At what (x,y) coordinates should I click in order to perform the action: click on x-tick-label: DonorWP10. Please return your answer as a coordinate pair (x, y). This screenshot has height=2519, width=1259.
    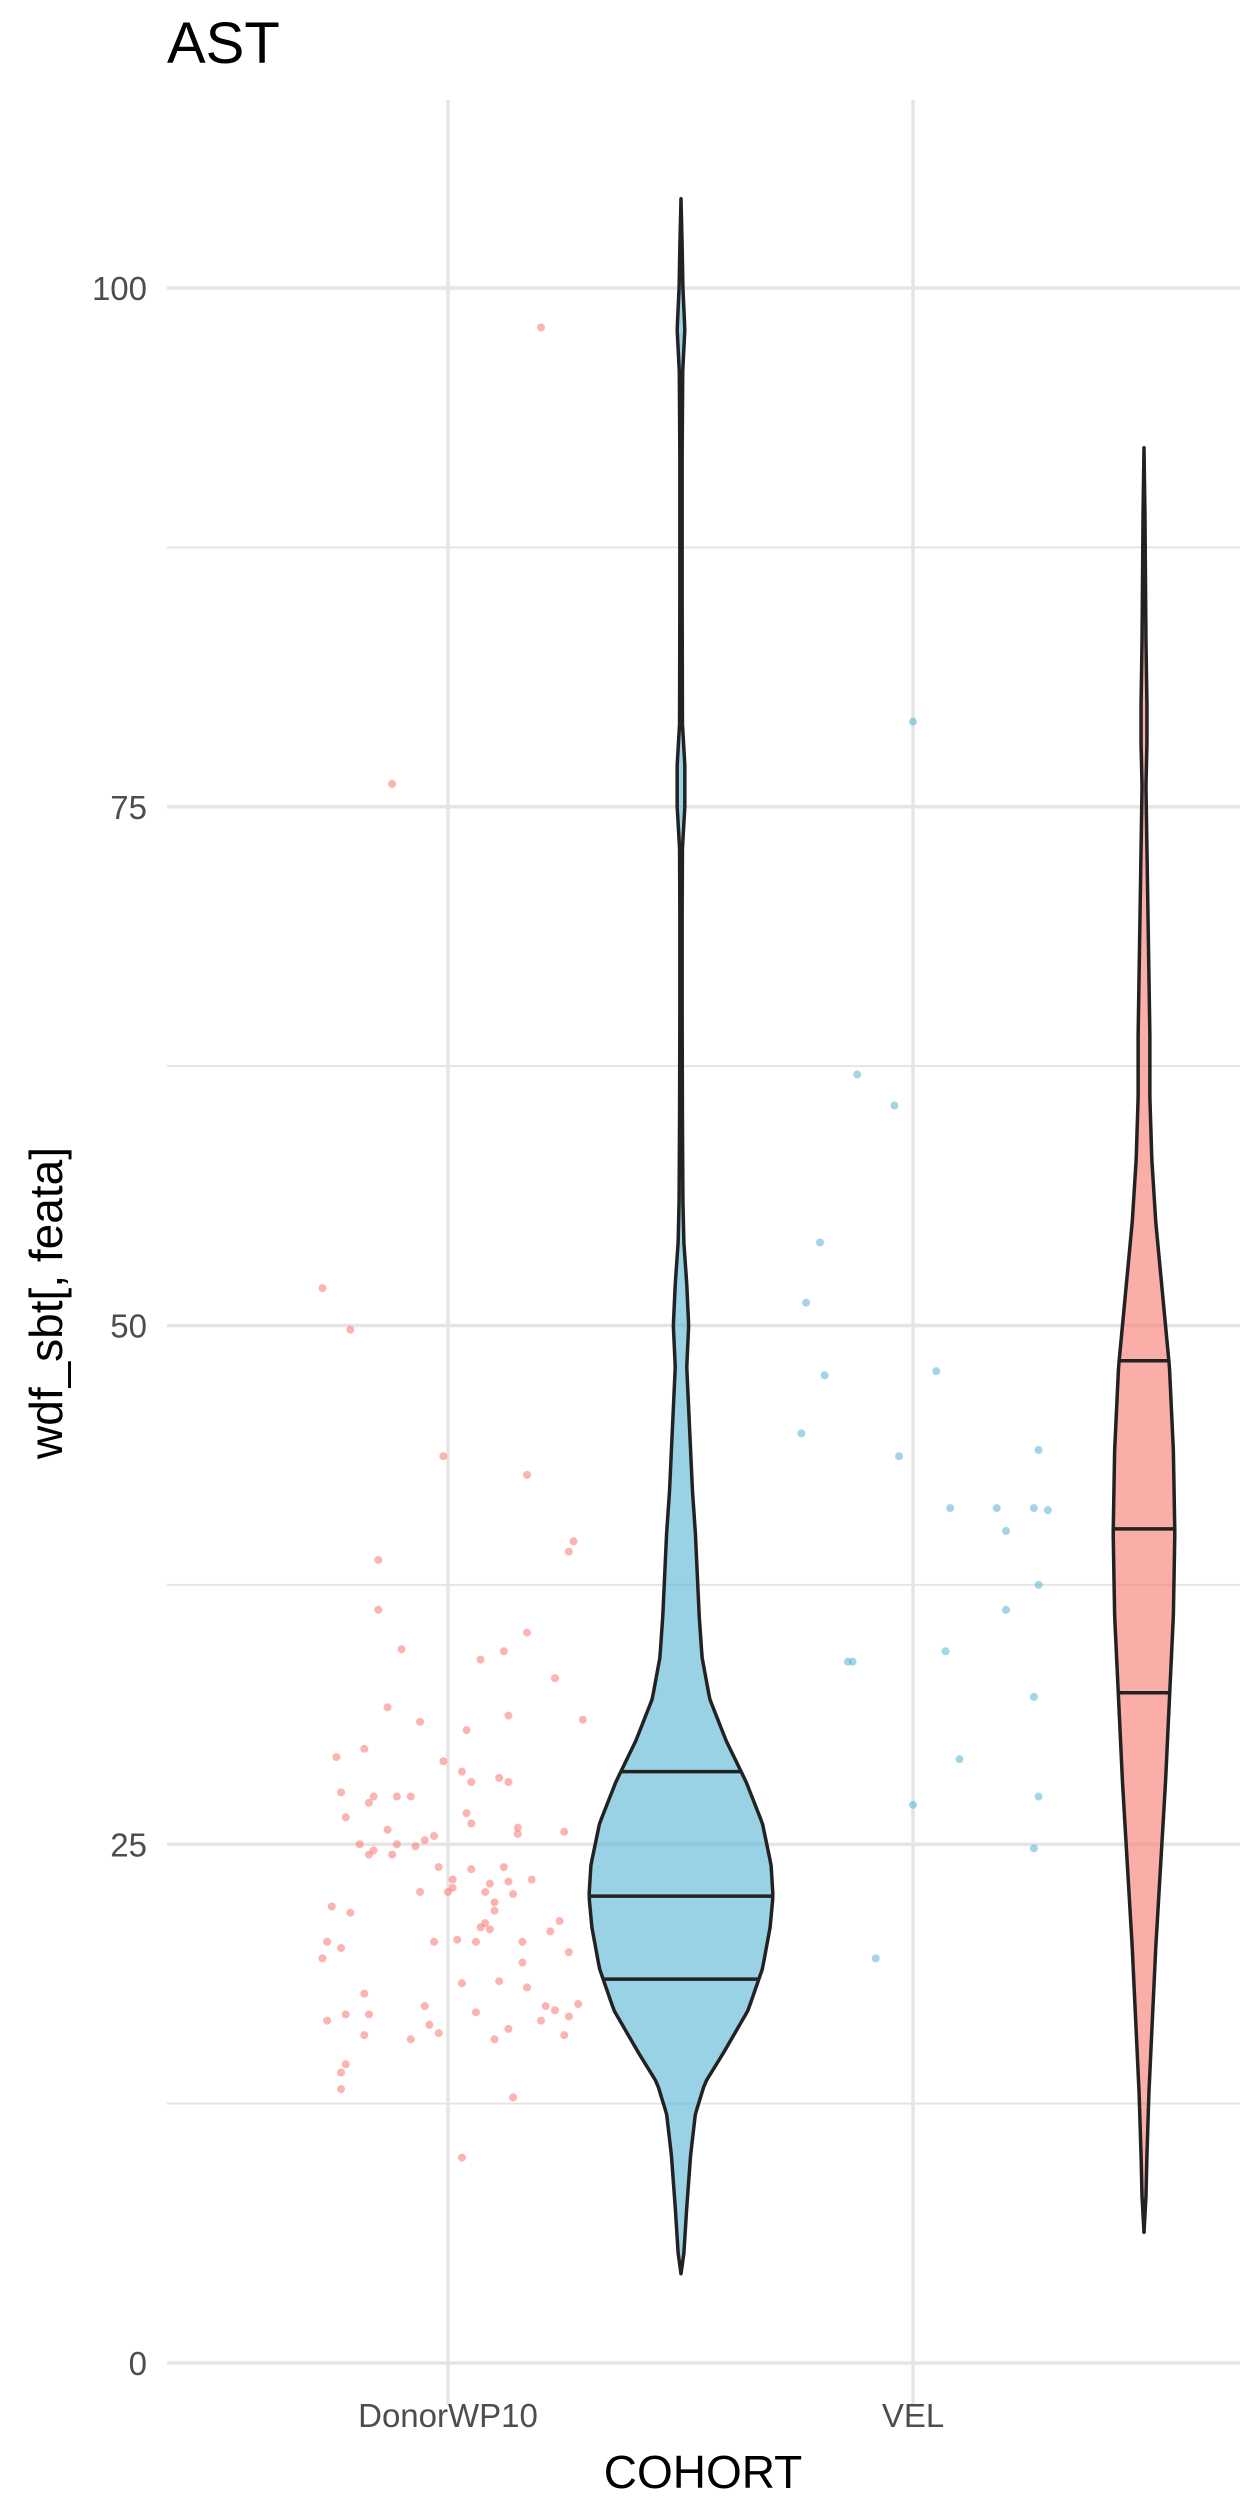
    Looking at the image, I should click on (448, 2415).